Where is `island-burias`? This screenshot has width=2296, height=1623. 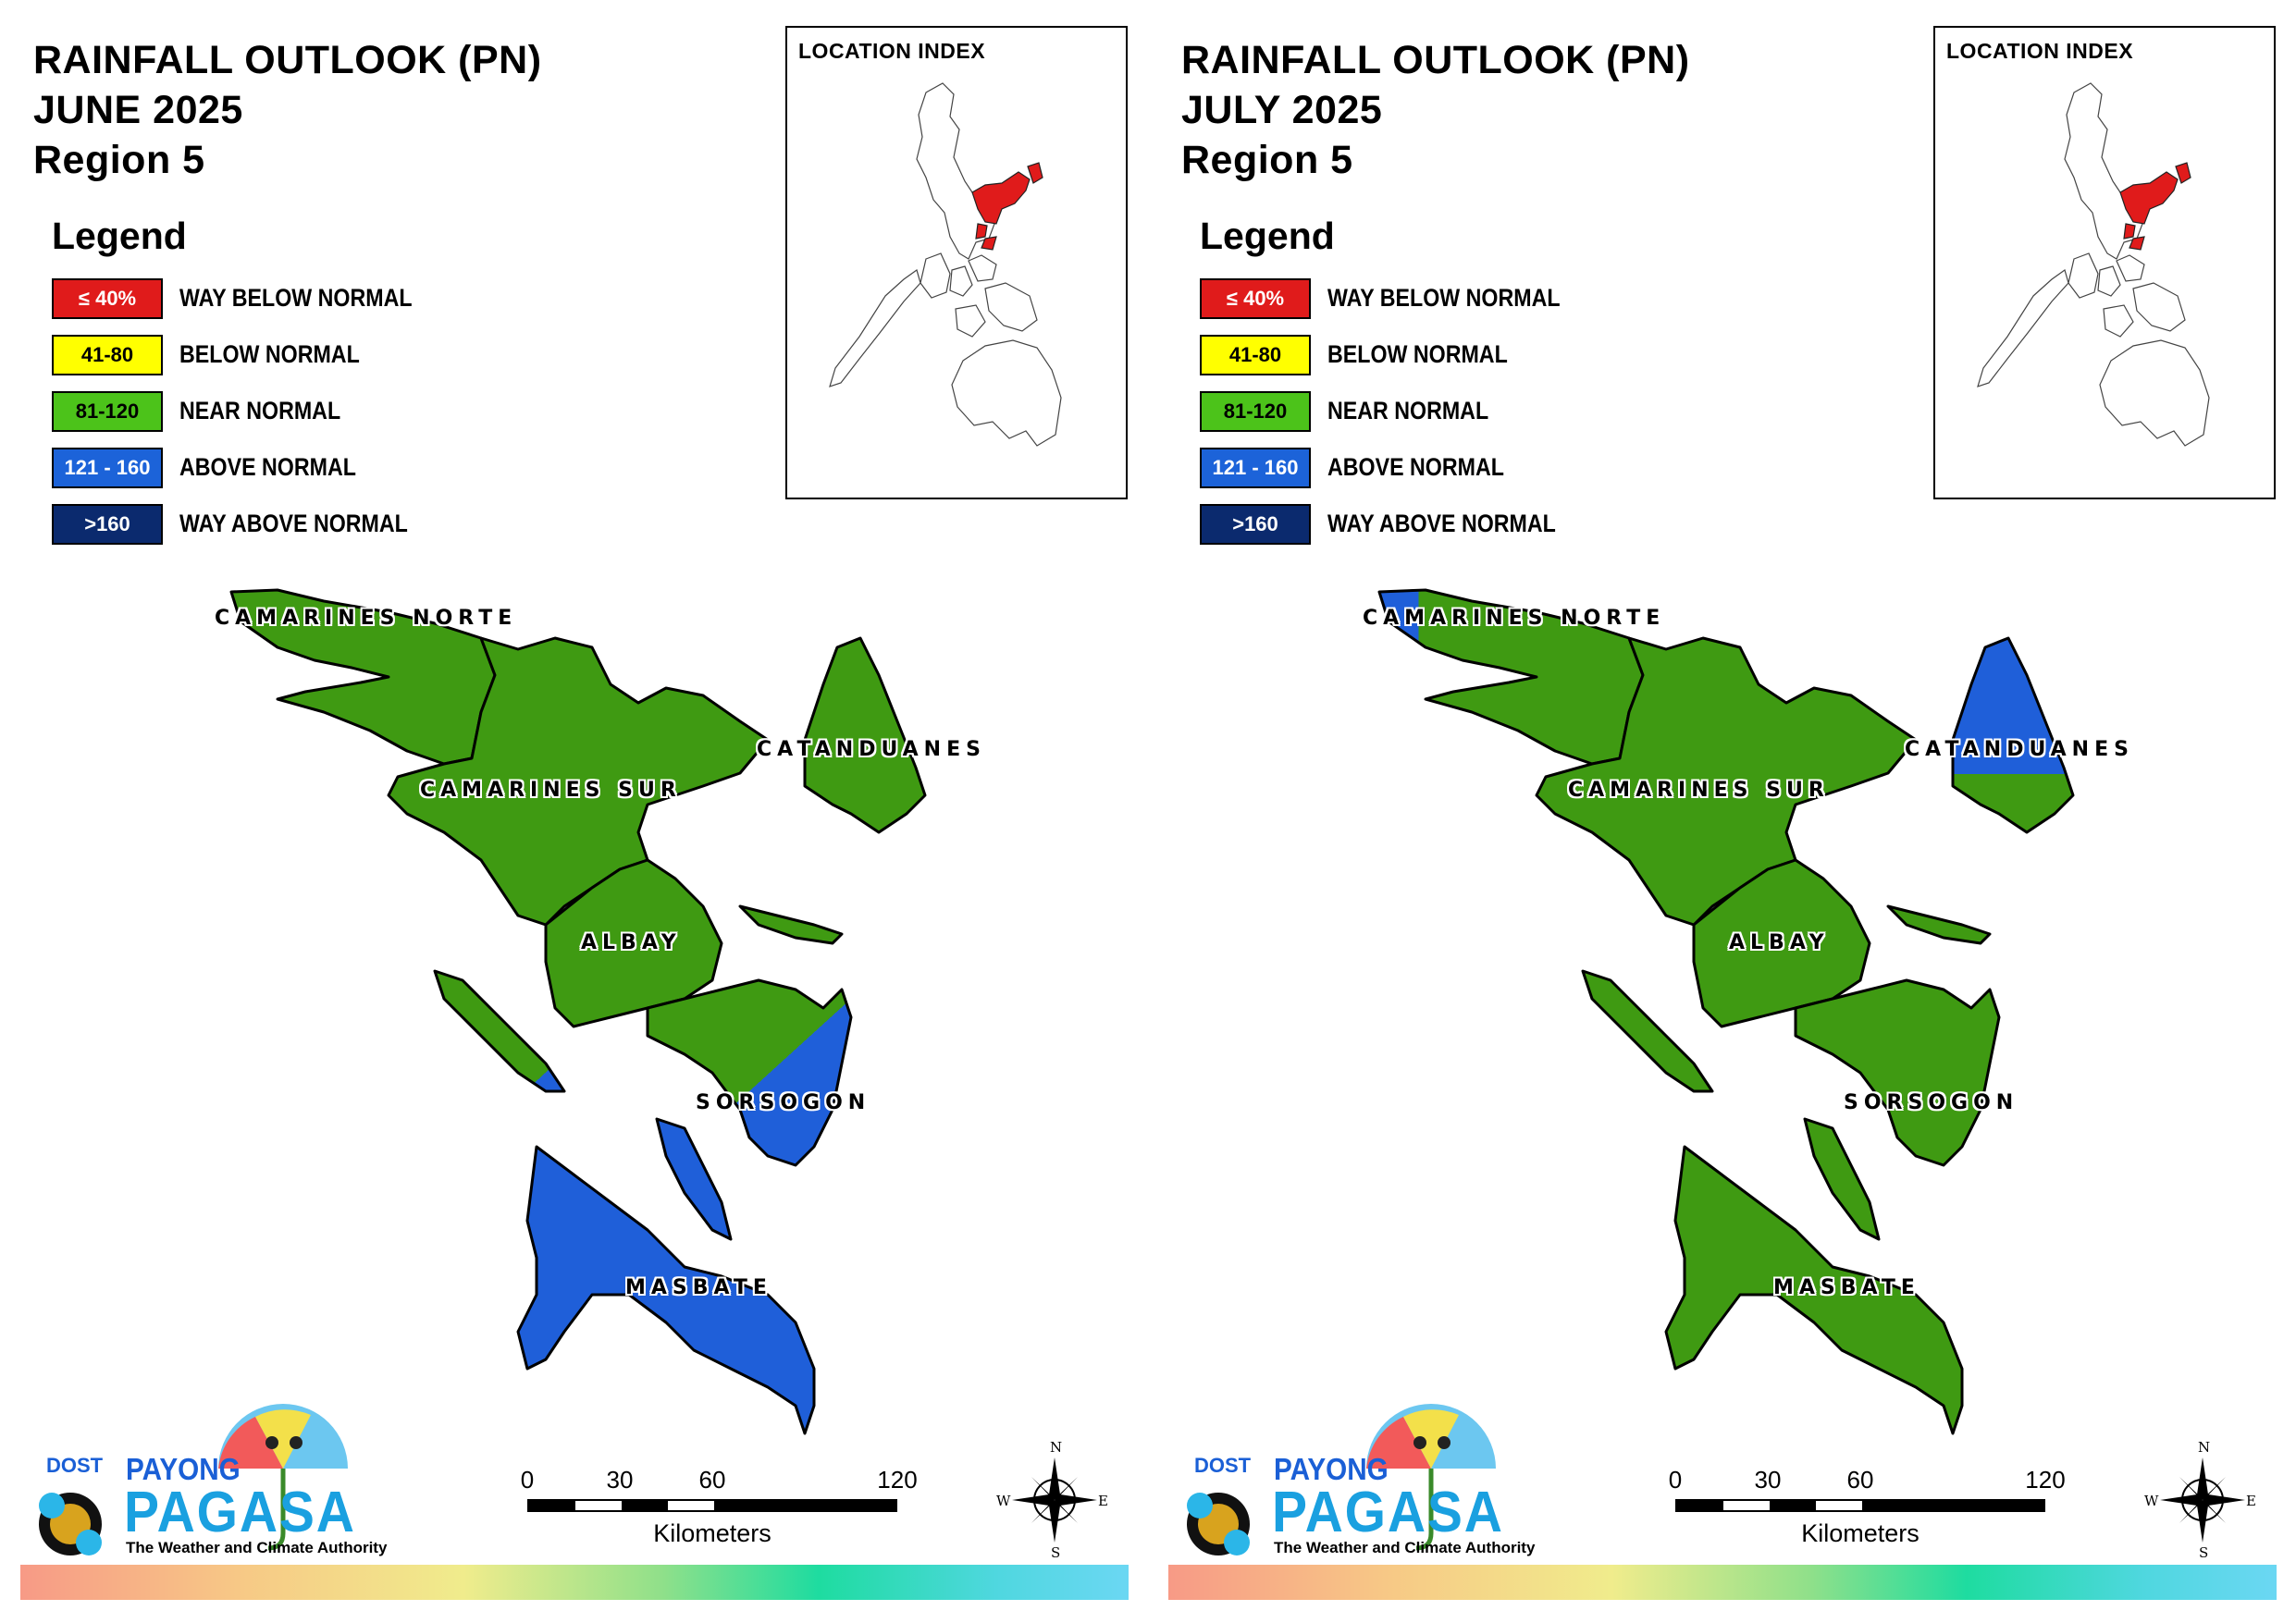
island-burias is located at coordinates (499, 1031).